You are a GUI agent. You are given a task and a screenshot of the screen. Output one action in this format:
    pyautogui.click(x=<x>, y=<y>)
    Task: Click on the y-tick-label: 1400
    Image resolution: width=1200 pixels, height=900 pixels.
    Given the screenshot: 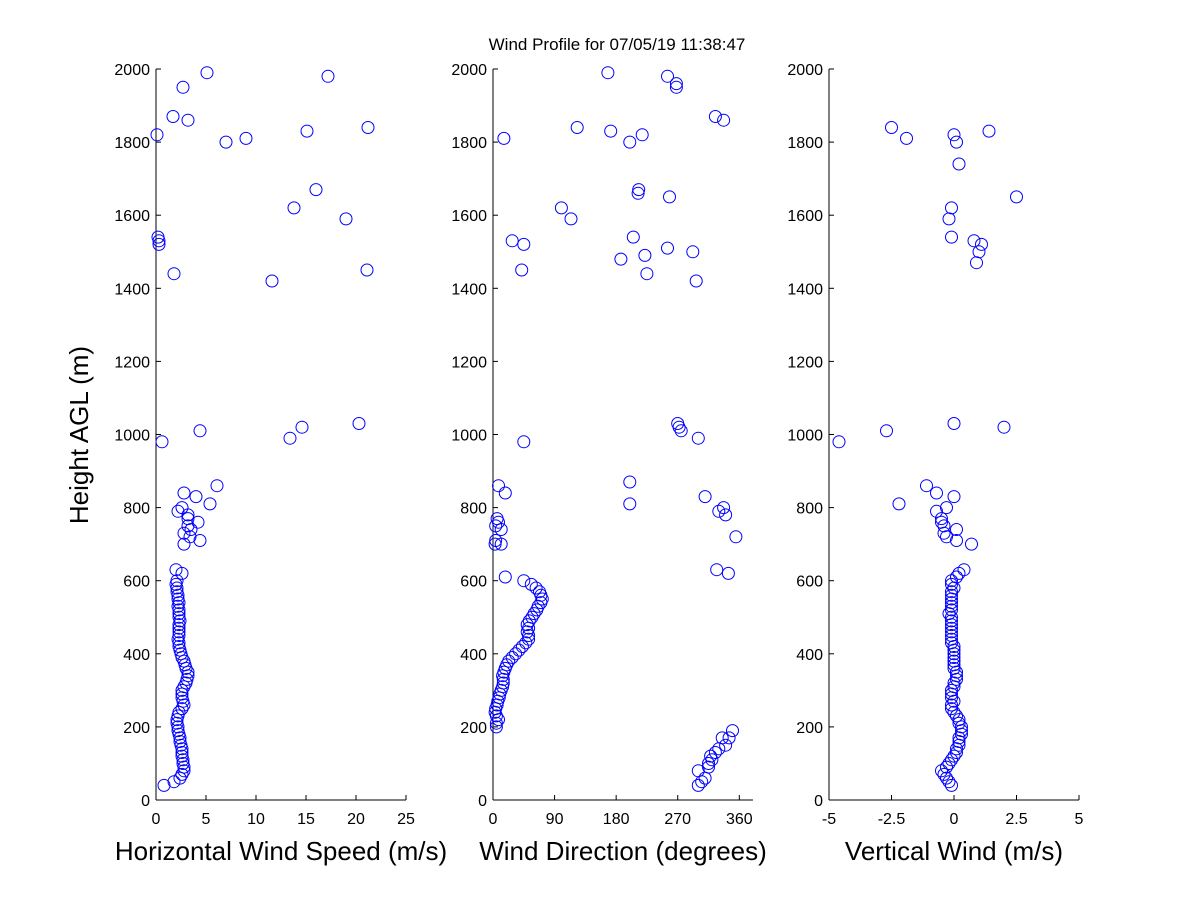 What is the action you would take?
    pyautogui.click(x=805, y=289)
    